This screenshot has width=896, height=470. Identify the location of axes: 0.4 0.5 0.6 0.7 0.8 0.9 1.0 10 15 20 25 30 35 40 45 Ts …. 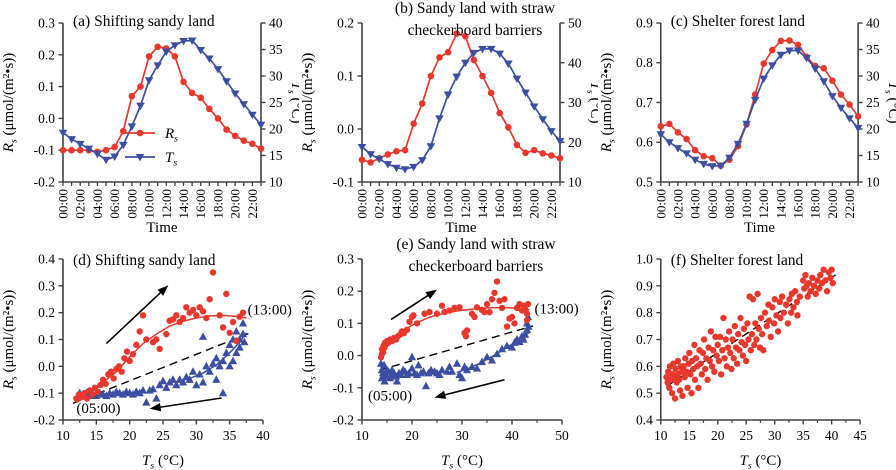
(733, 360).